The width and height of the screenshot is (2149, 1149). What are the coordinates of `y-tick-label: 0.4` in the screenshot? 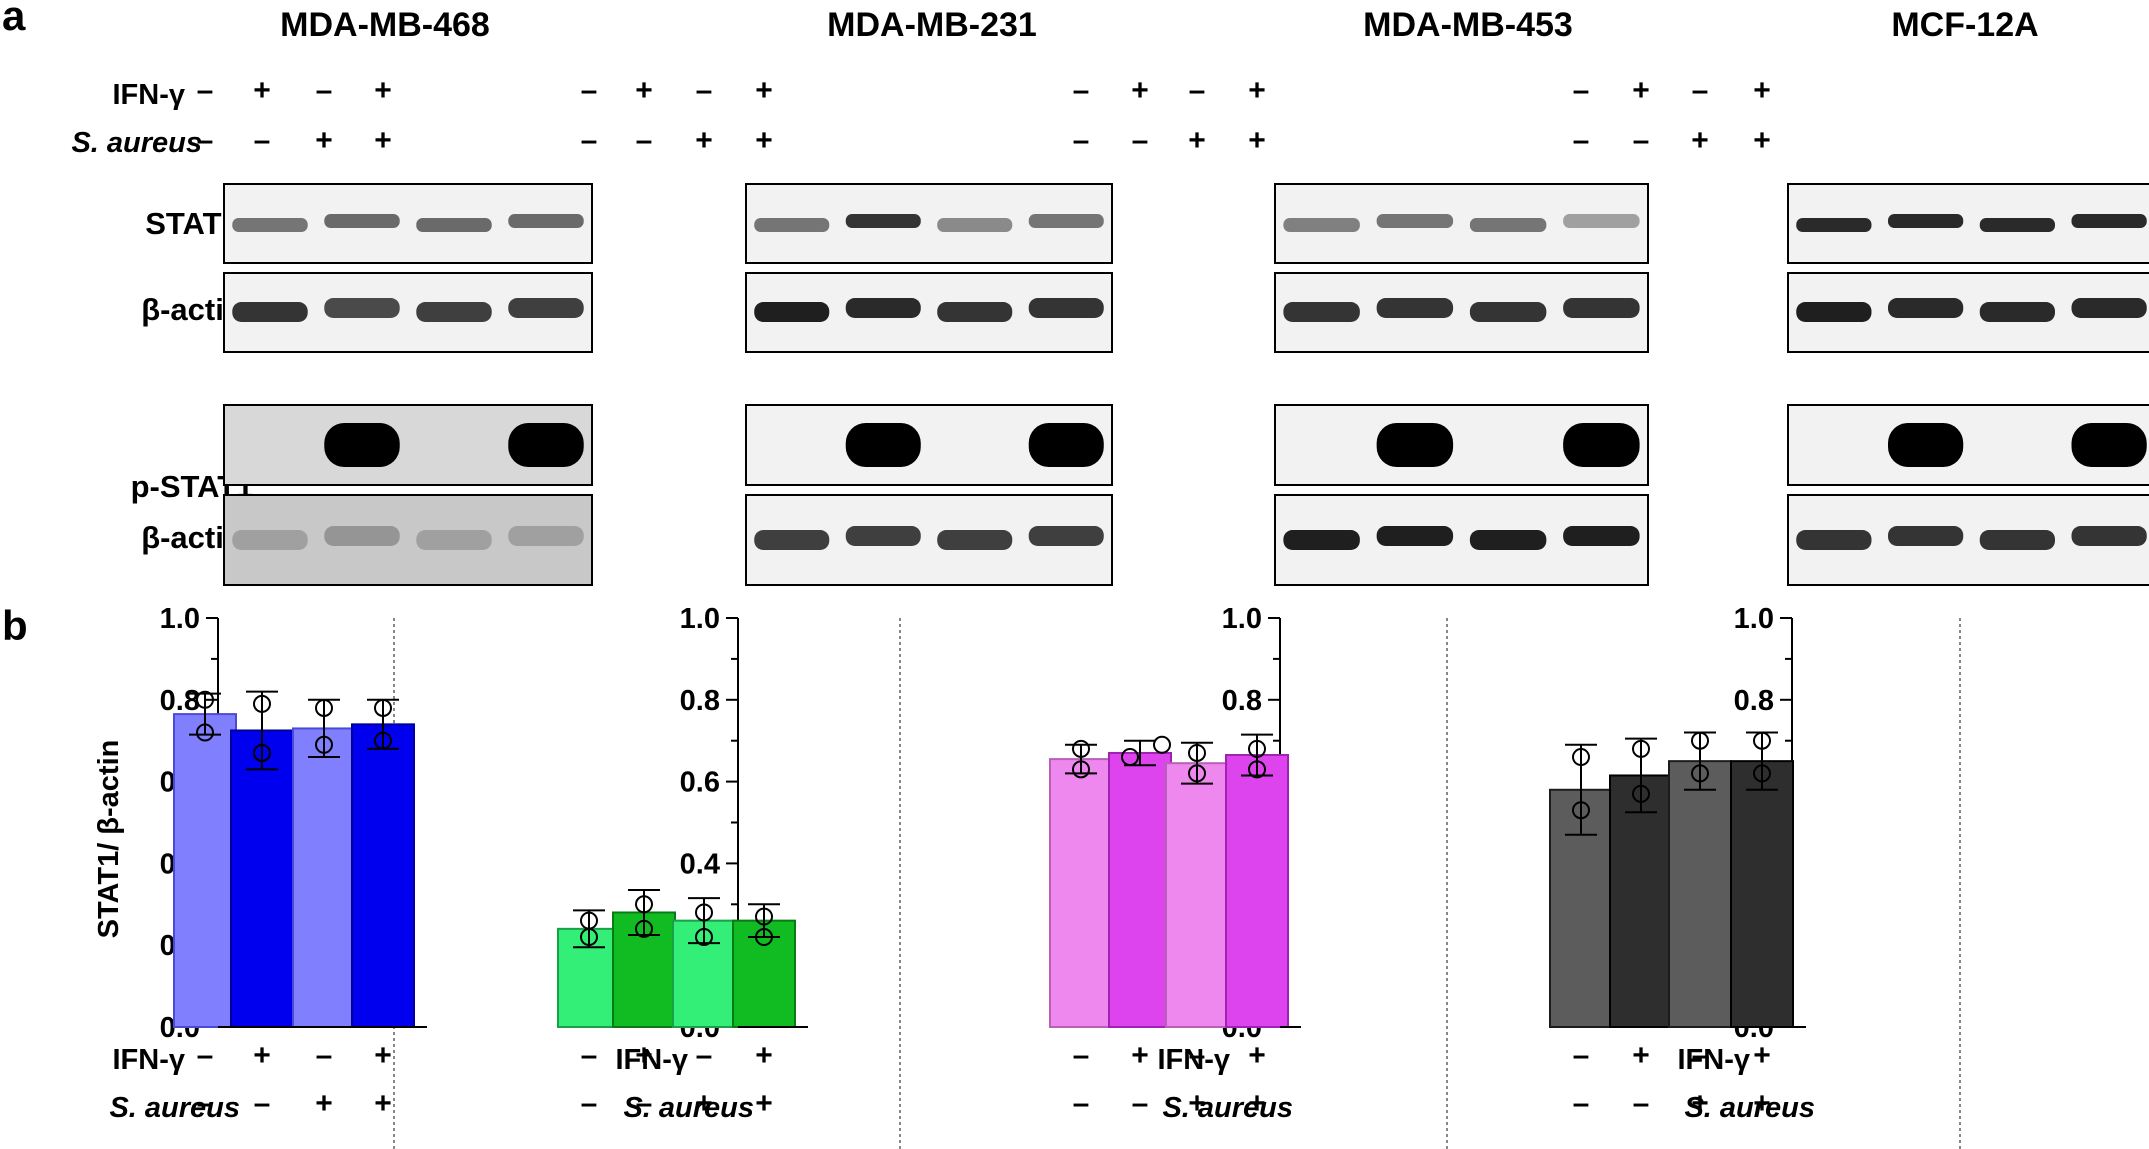 It's located at (700, 864).